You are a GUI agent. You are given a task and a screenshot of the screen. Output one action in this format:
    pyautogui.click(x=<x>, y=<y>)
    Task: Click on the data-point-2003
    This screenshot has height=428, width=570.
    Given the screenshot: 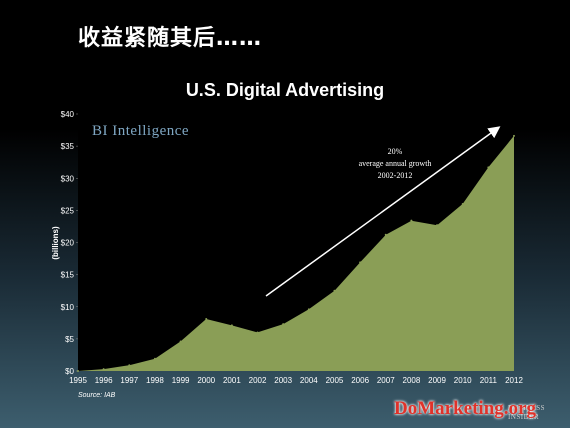 What is the action you would take?
    pyautogui.click(x=283, y=324)
    